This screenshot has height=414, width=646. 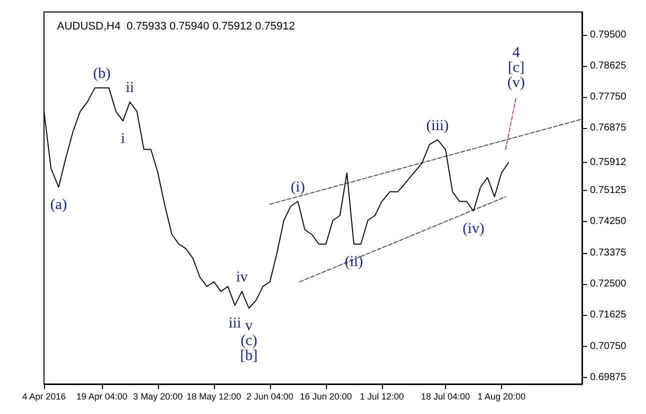 I want to click on x-tick-label: 16 Jun 20:00, so click(x=326, y=397).